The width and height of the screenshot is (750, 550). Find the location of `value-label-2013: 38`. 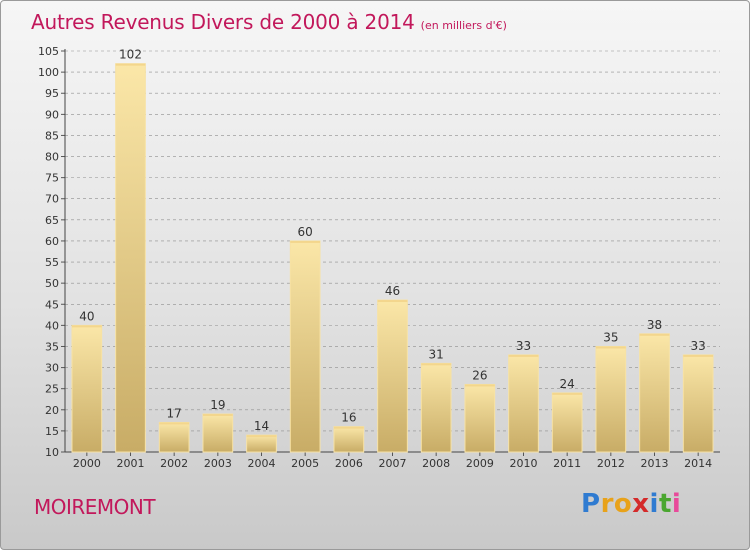

value-label-2013: 38 is located at coordinates (654, 325).